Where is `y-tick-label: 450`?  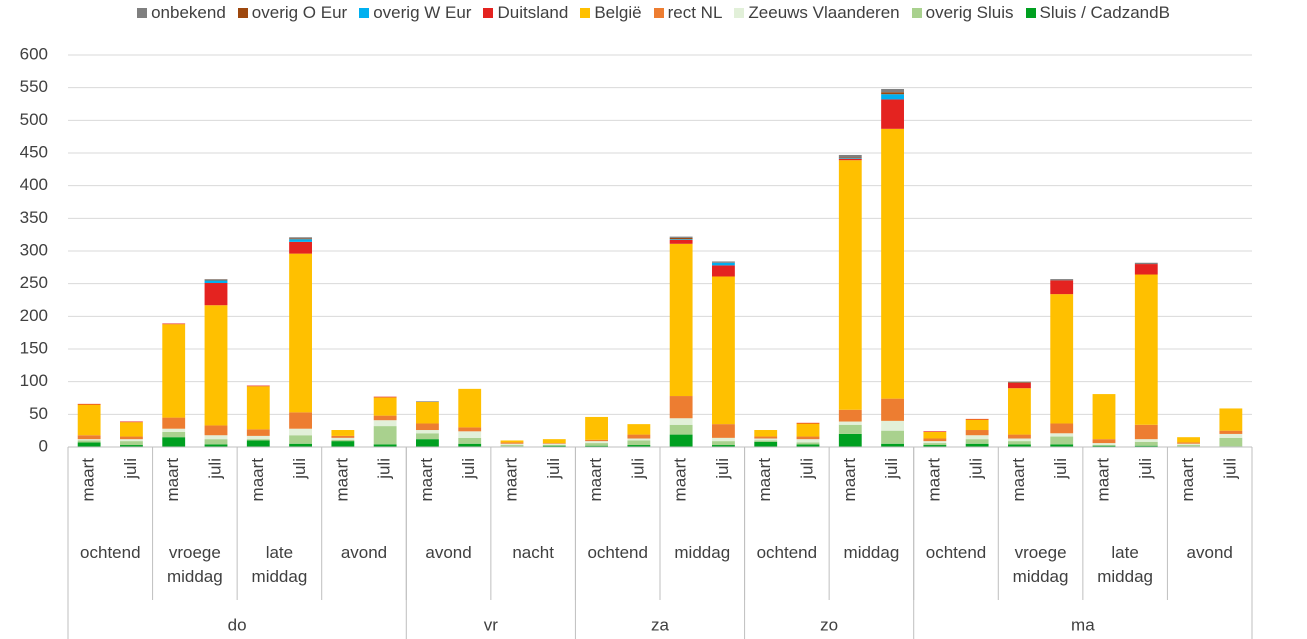 y-tick-label: 450 is located at coordinates (34, 151).